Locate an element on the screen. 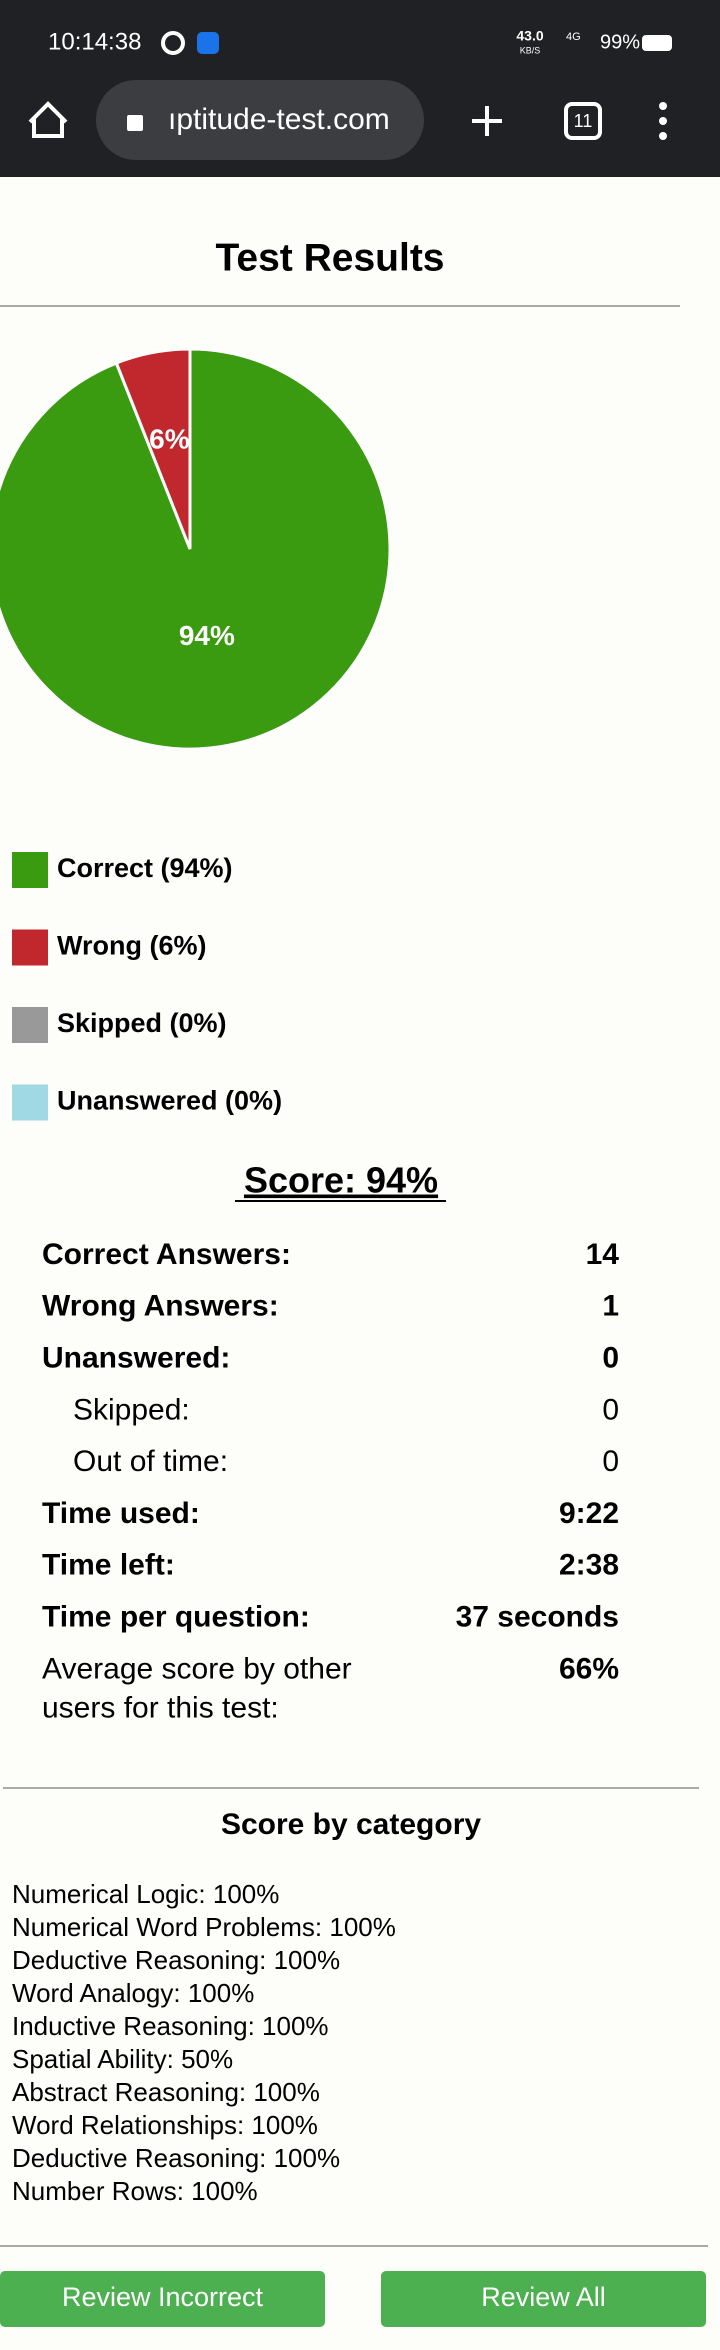 The image size is (720, 2350). battery: 99% is located at coordinates (620, 42).